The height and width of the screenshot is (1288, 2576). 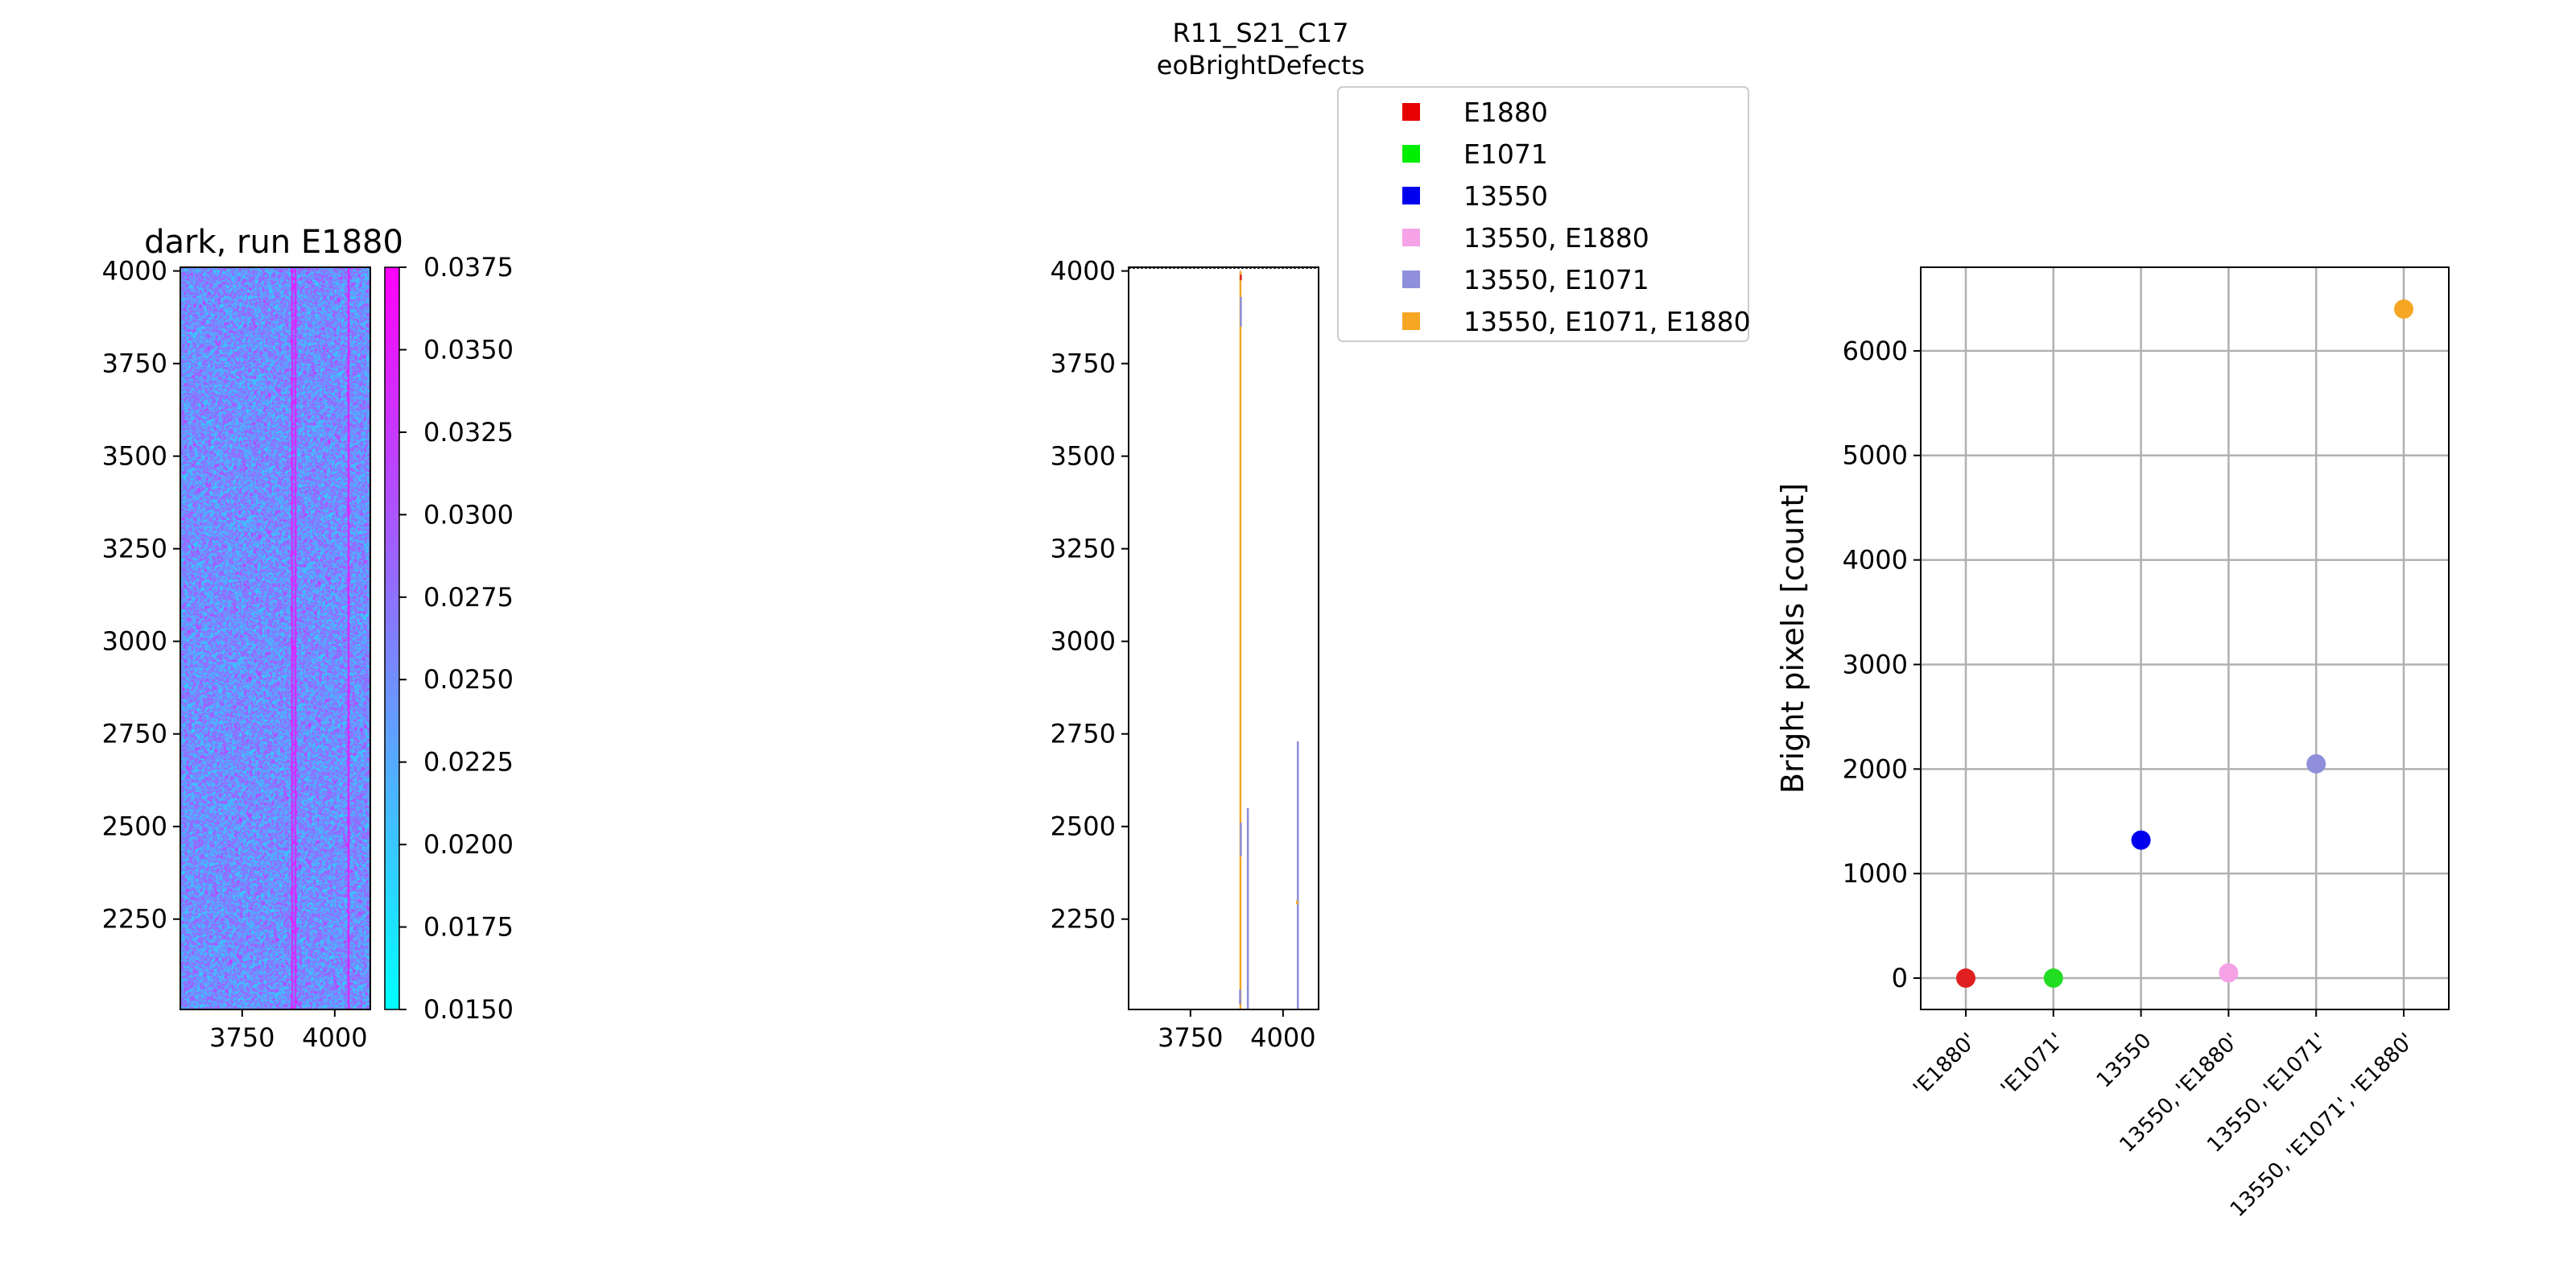 What do you see at coordinates (468, 844) in the screenshot?
I see `colorbar-tick-label: 0.0200` at bounding box center [468, 844].